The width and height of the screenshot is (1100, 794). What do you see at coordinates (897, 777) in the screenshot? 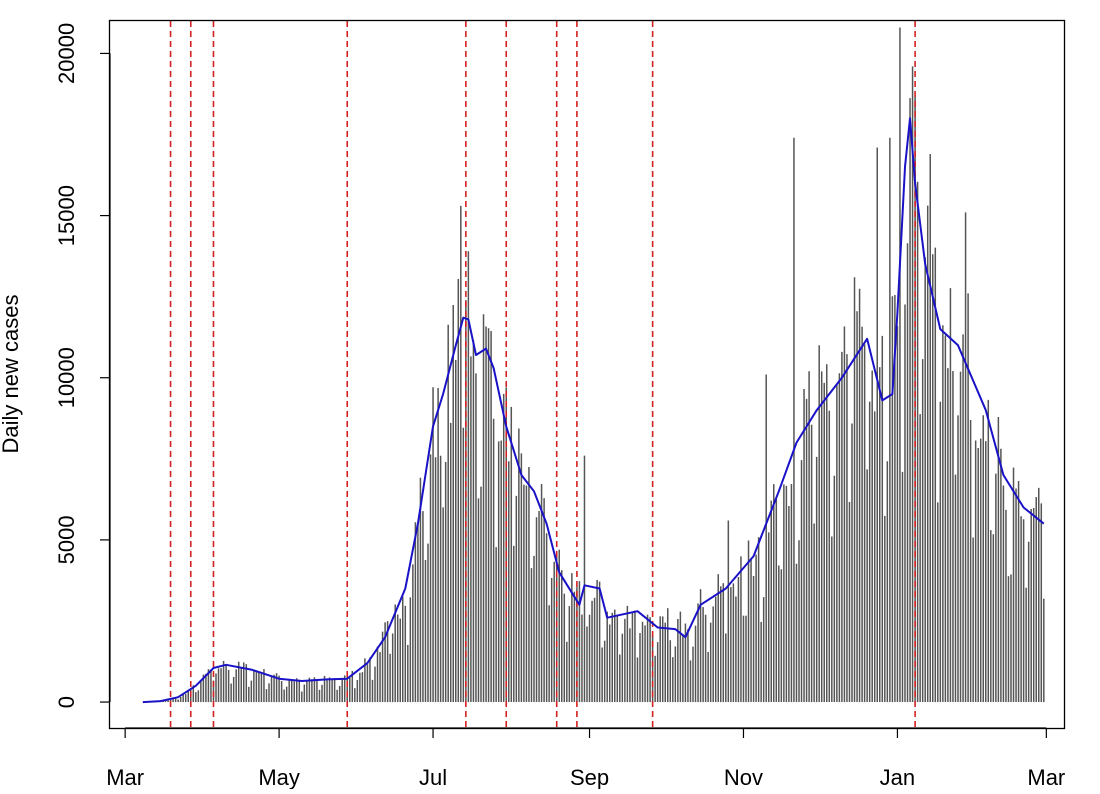
I see `x-tick-label: Jan` at bounding box center [897, 777].